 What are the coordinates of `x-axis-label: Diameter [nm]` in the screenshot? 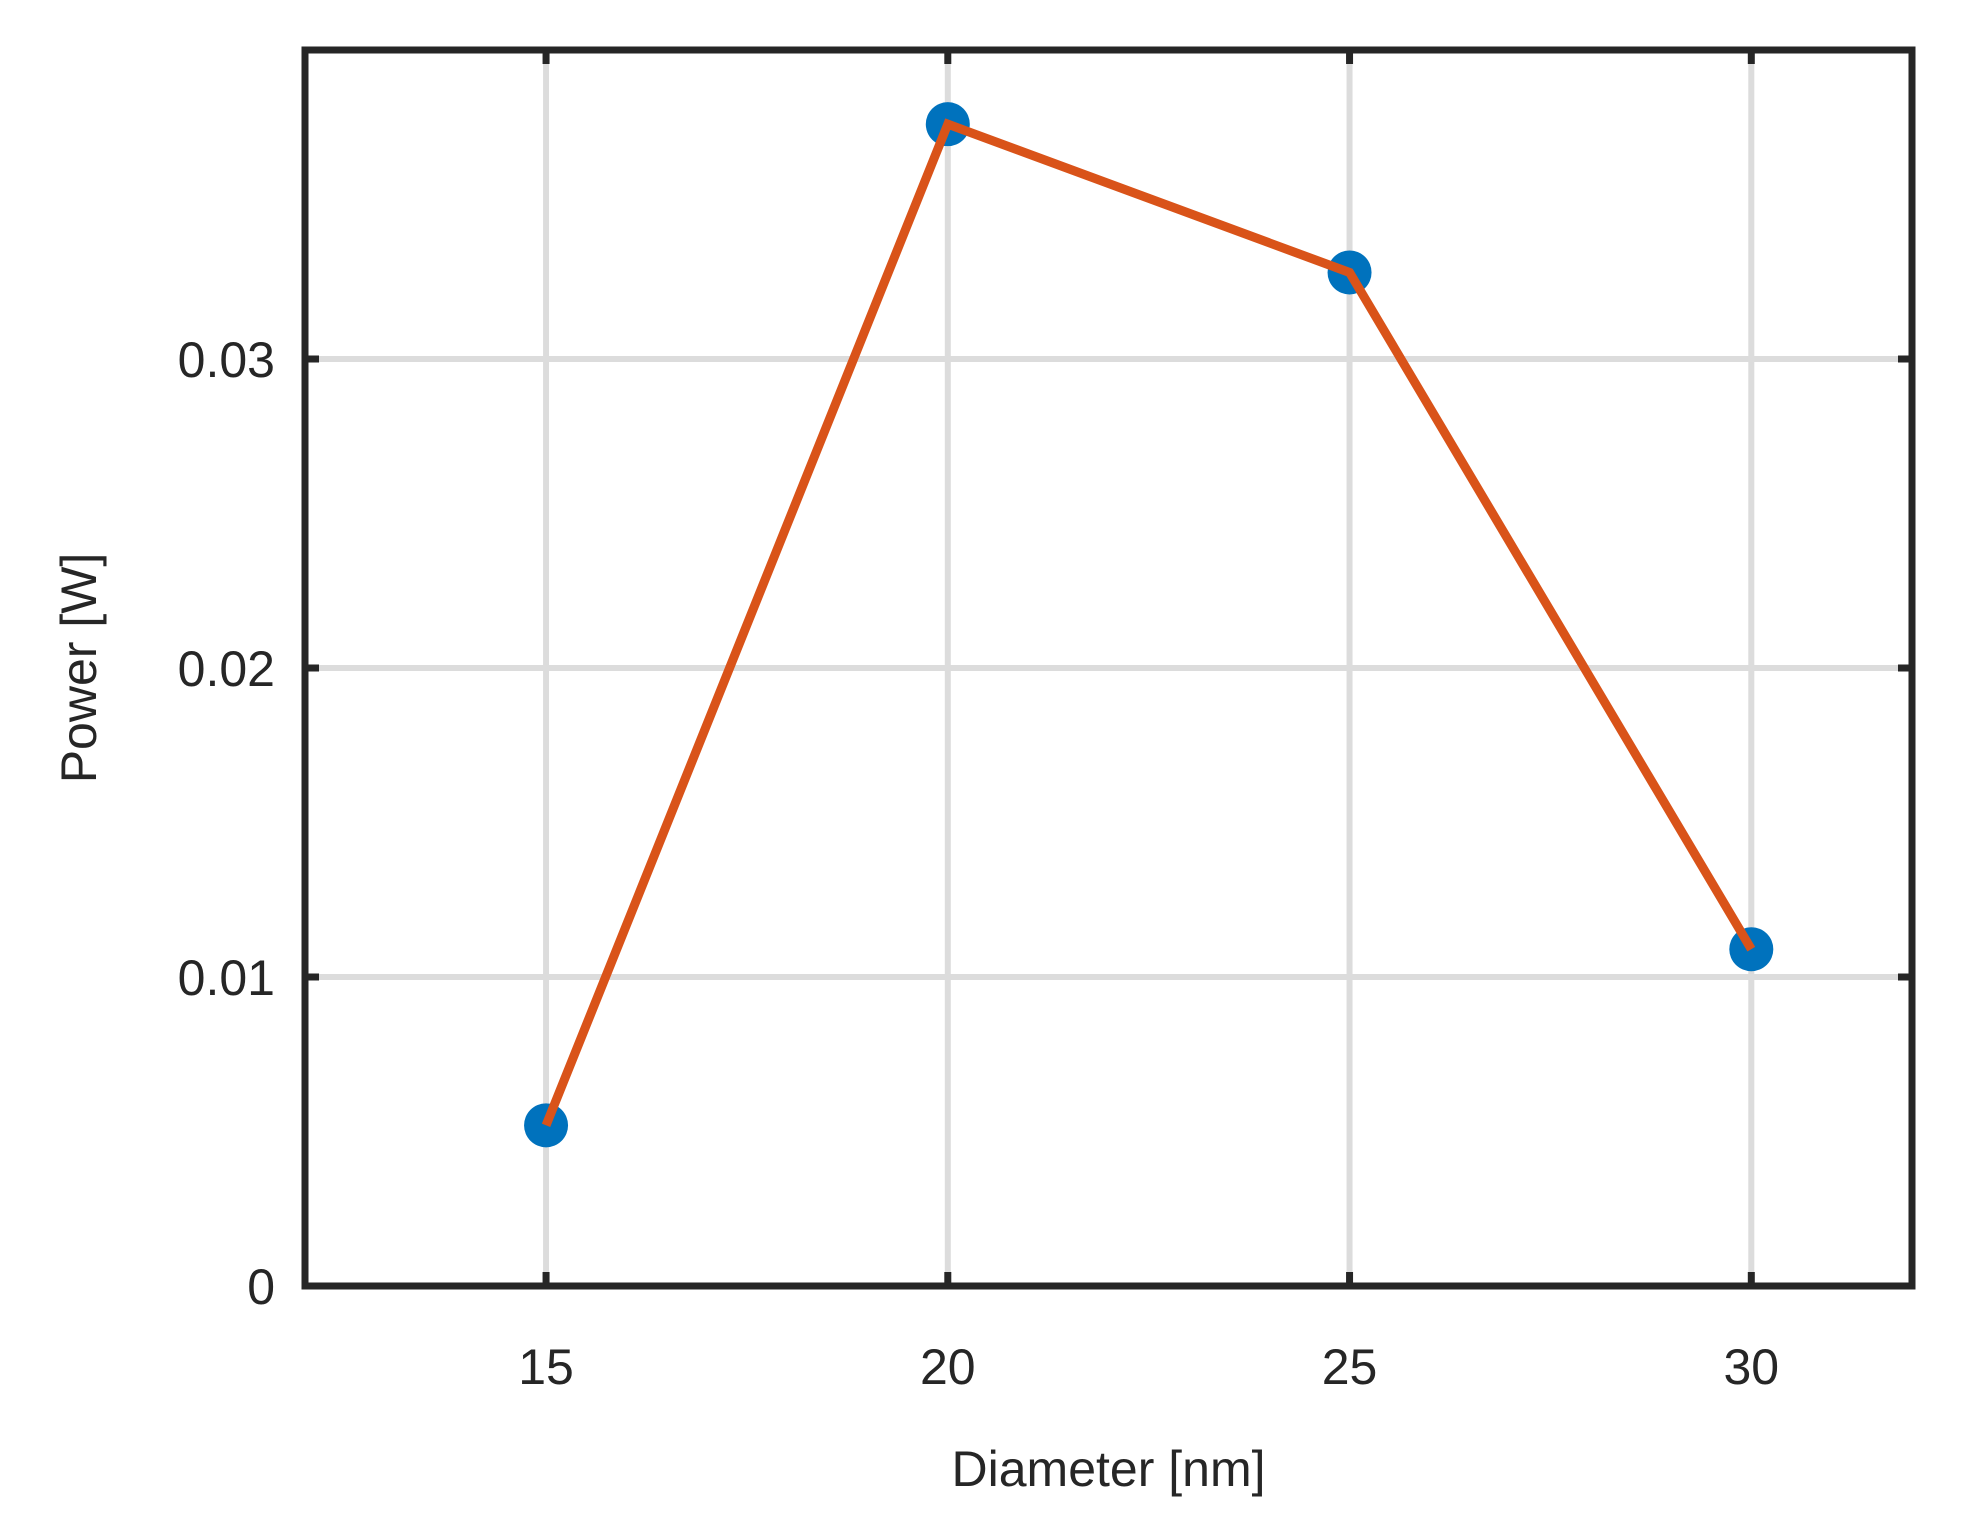 It's located at (1109, 1469).